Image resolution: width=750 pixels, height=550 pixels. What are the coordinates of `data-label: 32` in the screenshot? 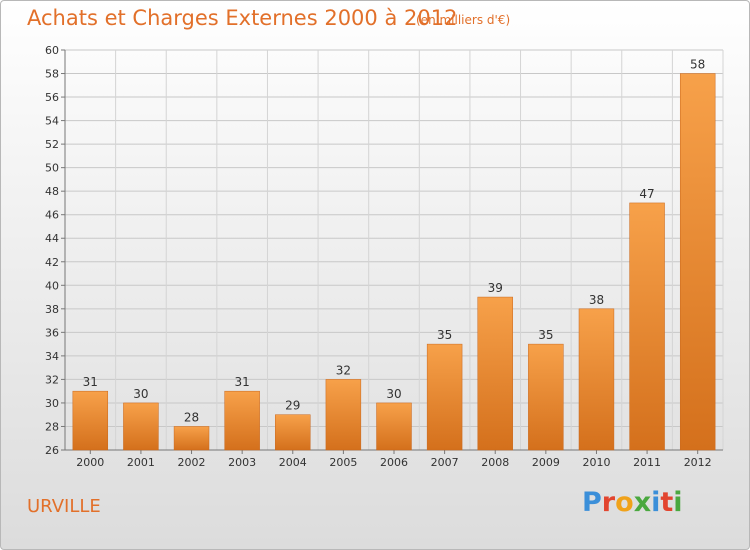 It's located at (343, 370).